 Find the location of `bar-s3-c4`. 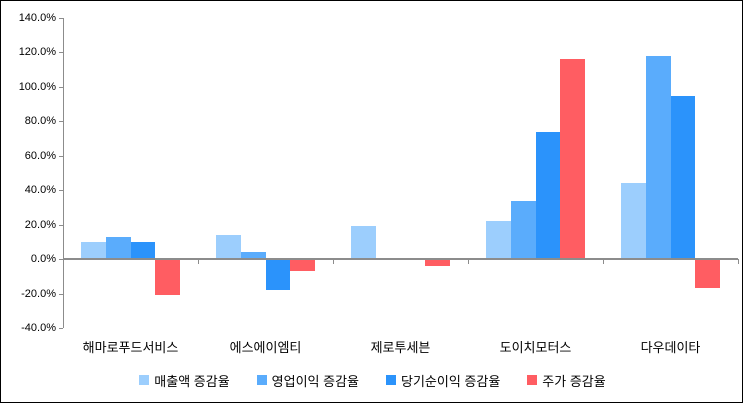

bar-s3-c4 is located at coordinates (707, 274).